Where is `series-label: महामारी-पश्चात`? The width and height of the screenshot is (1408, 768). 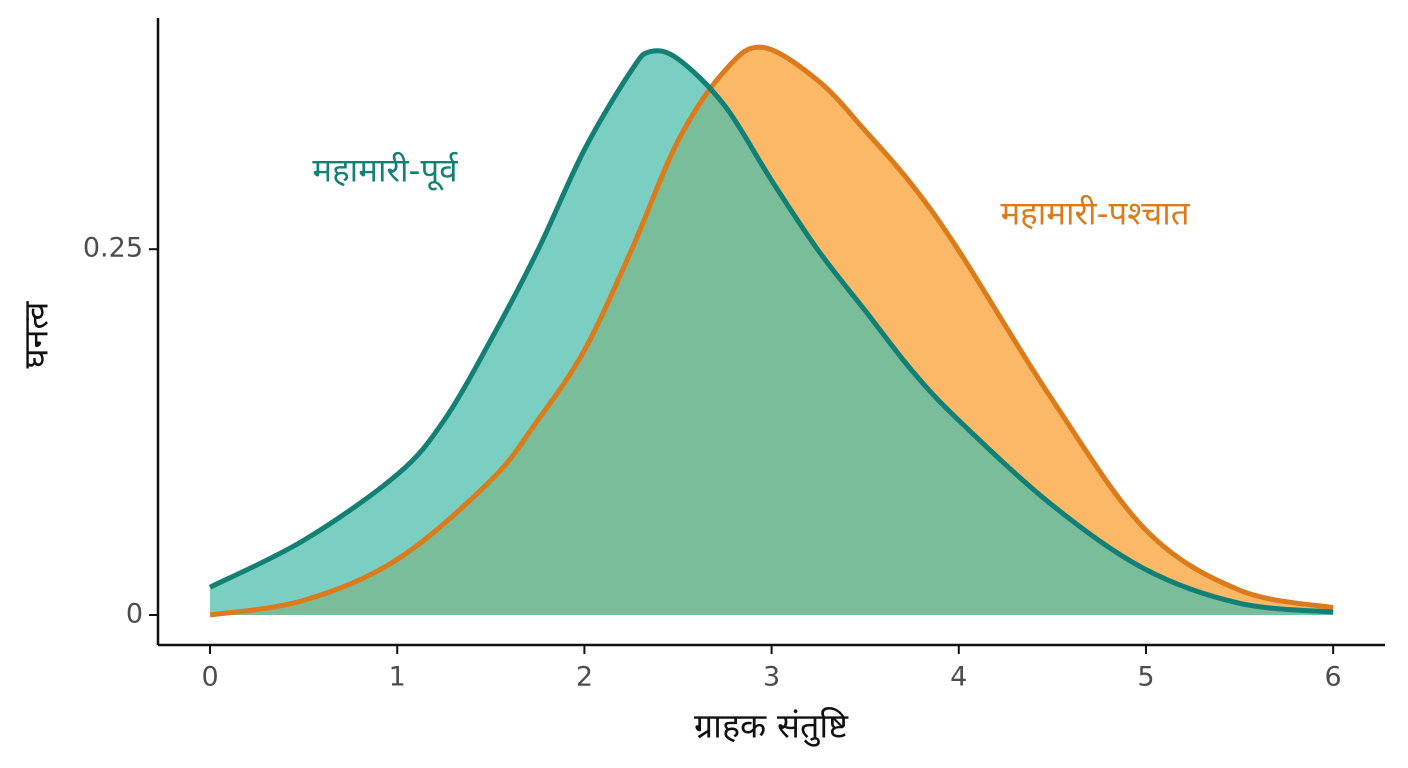 series-label: महामारी-पश्चात is located at coordinates (1095, 213).